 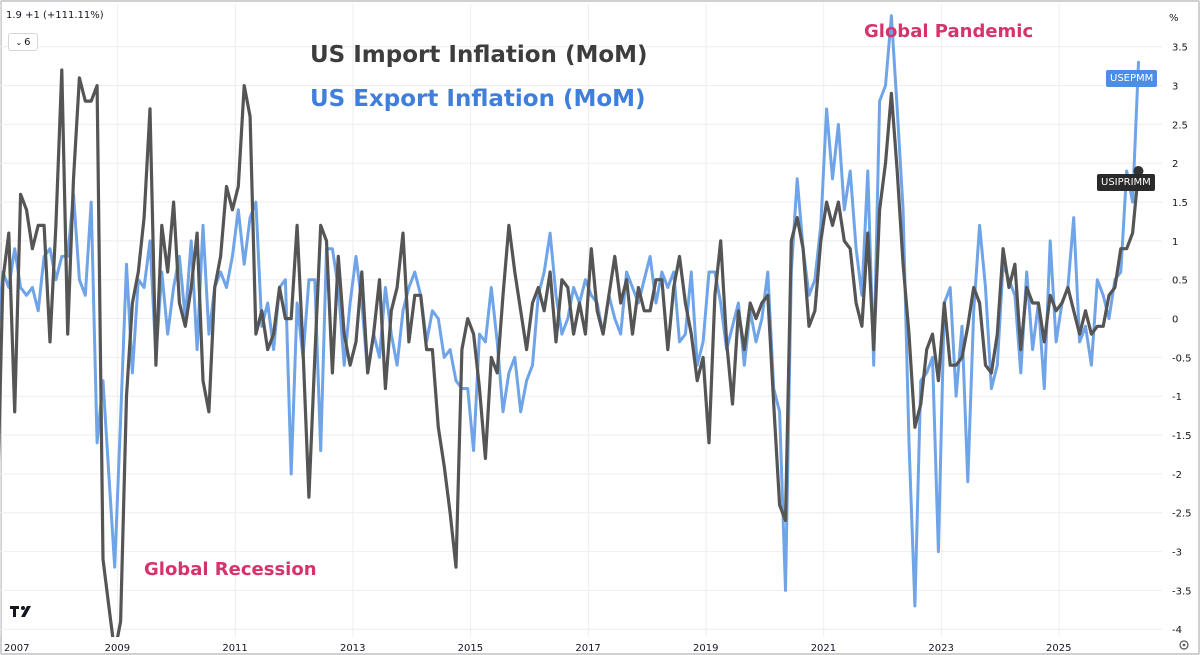 I want to click on x-tick-label: 2011, so click(x=234, y=648).